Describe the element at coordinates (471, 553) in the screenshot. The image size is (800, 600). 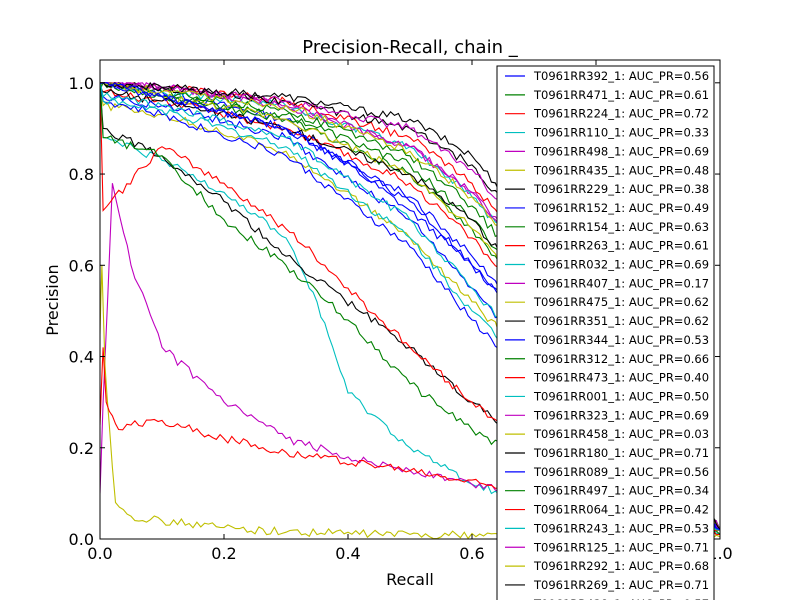
I see `x-tick-label: 0.6` at that location.